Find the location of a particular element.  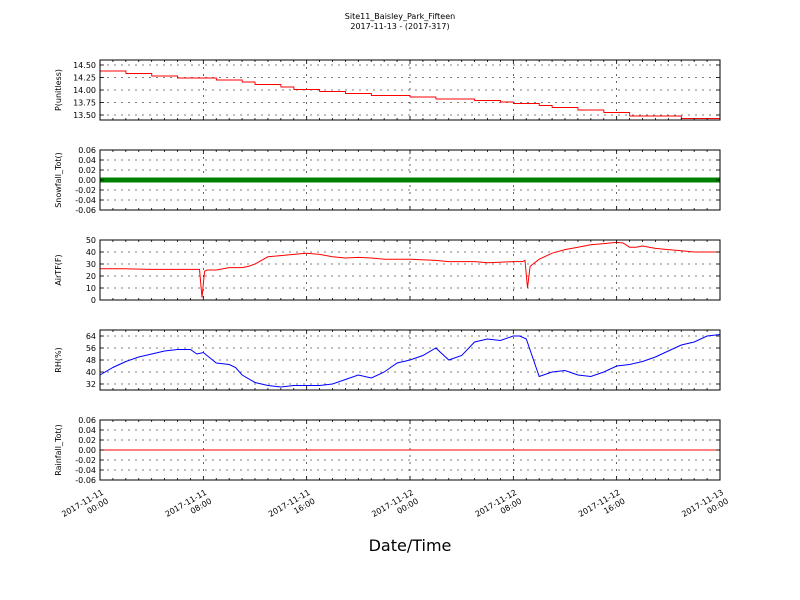

y-tick-label: 48 is located at coordinates (91, 360).